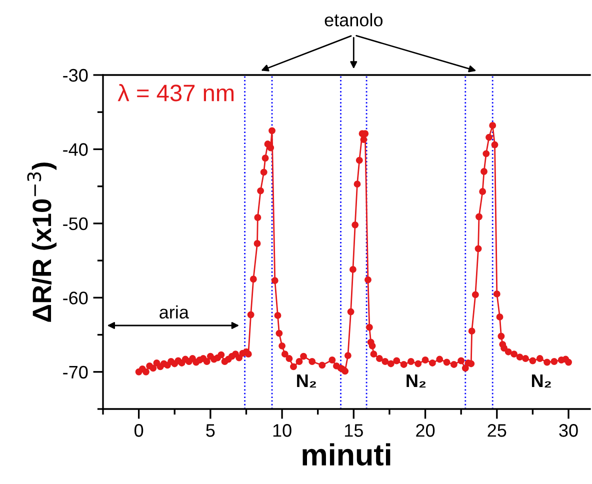 This screenshot has height=484, width=592. What do you see at coordinates (75, 298) in the screenshot?
I see `y-tick-label: -60` at bounding box center [75, 298].